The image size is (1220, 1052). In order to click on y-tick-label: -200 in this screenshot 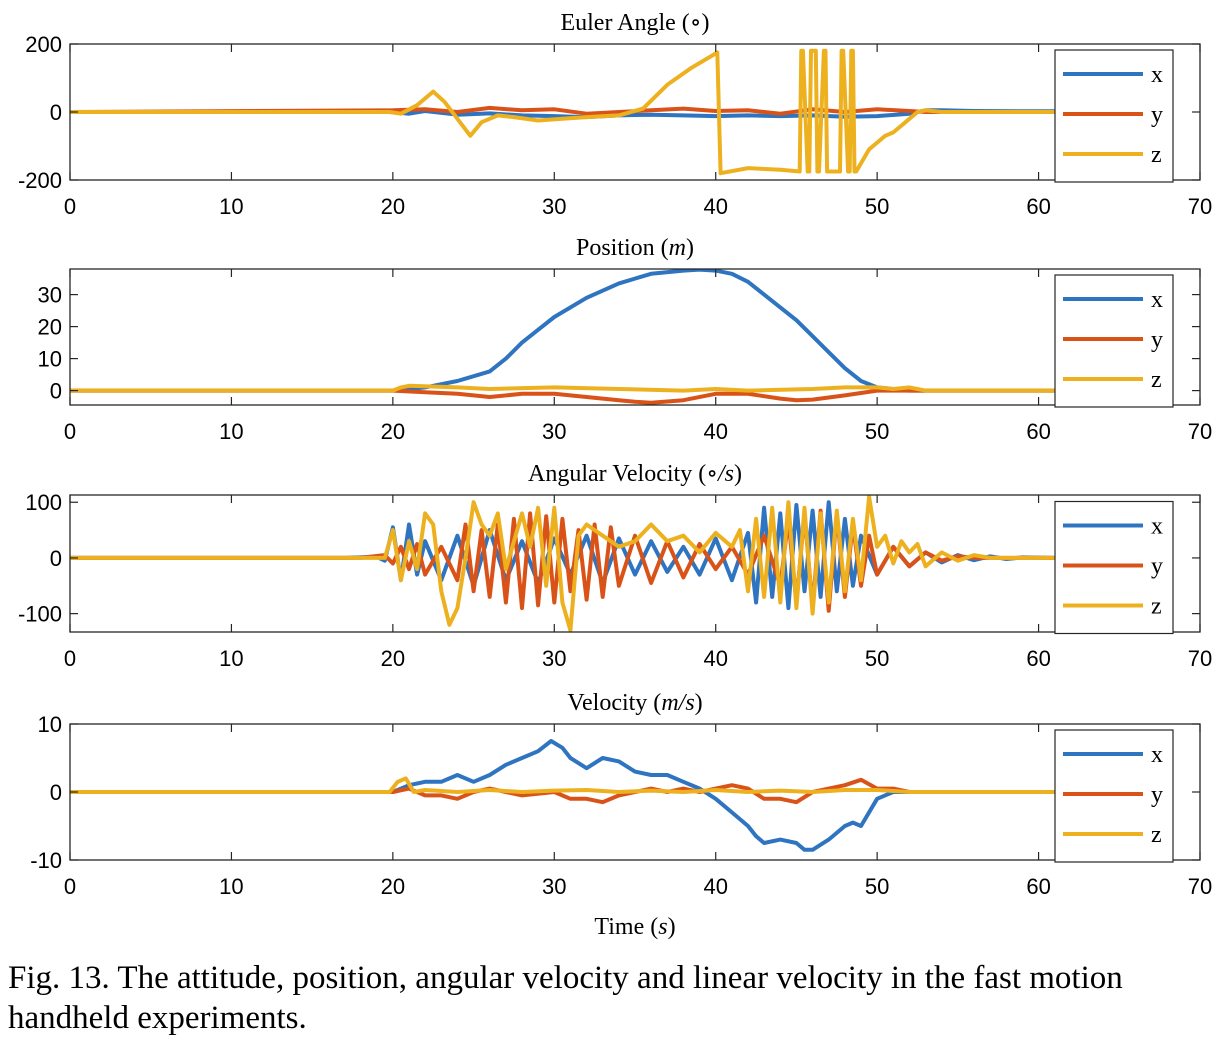, I will do `click(40, 180)`.